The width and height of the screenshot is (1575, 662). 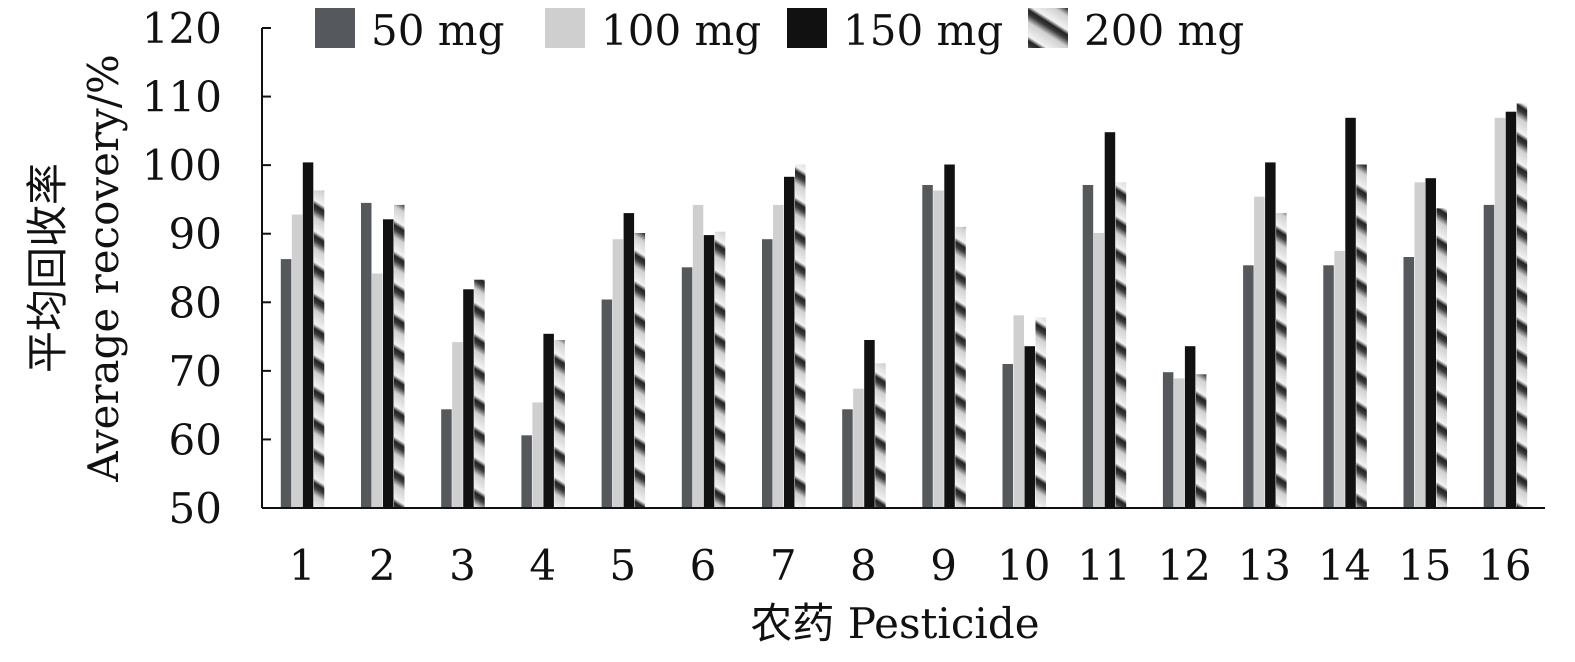 What do you see at coordinates (943, 565) in the screenshot?
I see `x-tick-label: 9` at bounding box center [943, 565].